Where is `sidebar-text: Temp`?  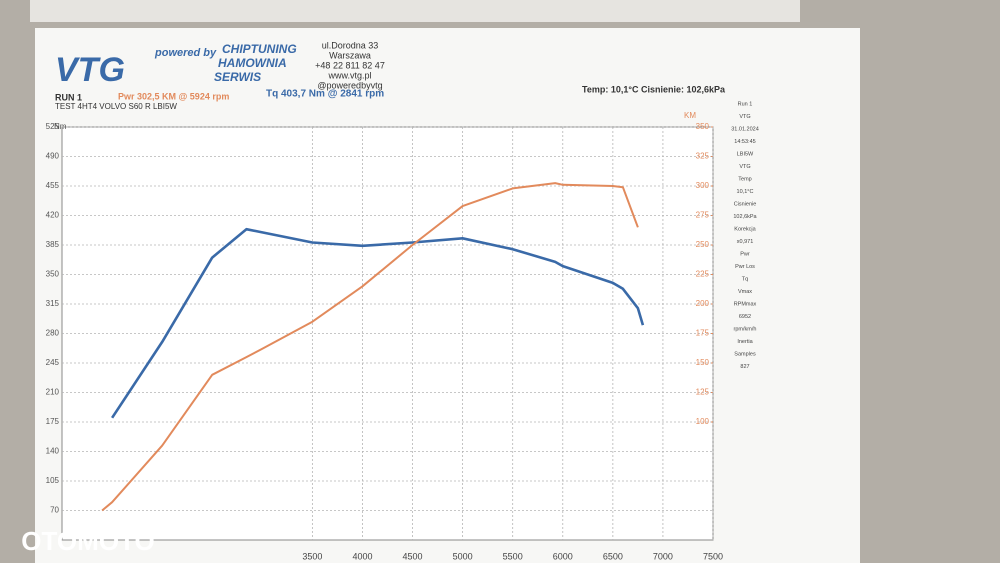
sidebar-text: Temp is located at coordinates (744, 179).